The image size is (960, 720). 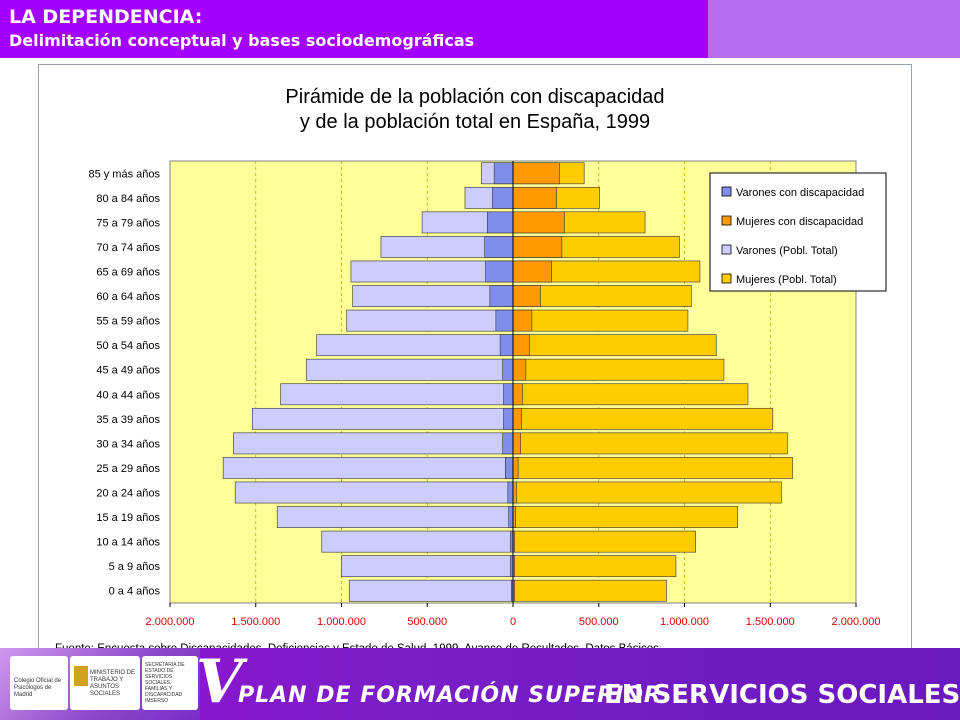 I want to click on category-label: 20 a 24 años, so click(x=128, y=494).